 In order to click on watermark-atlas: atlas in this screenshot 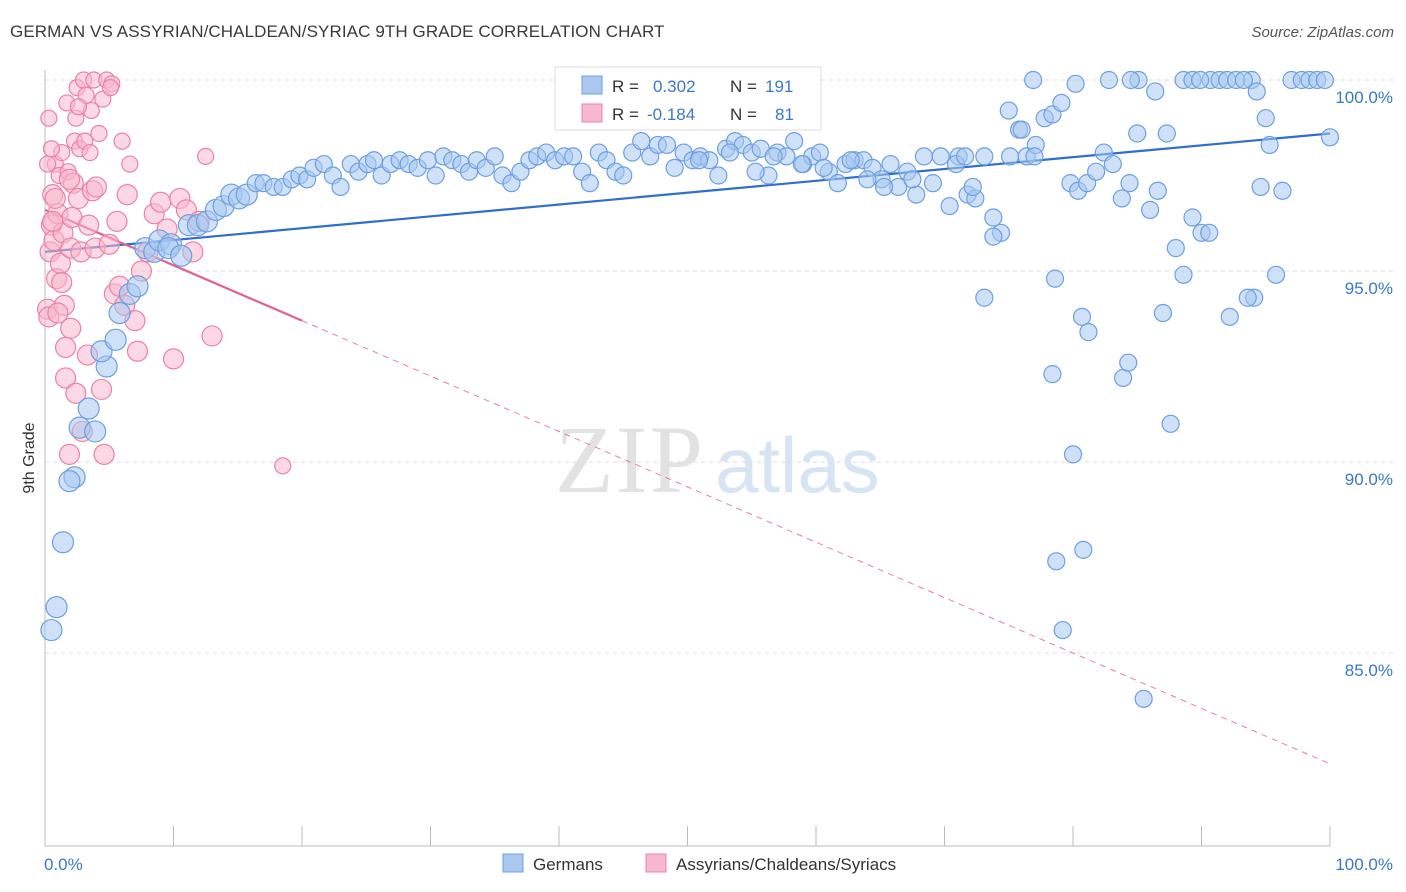, I will do `click(797, 465)`.